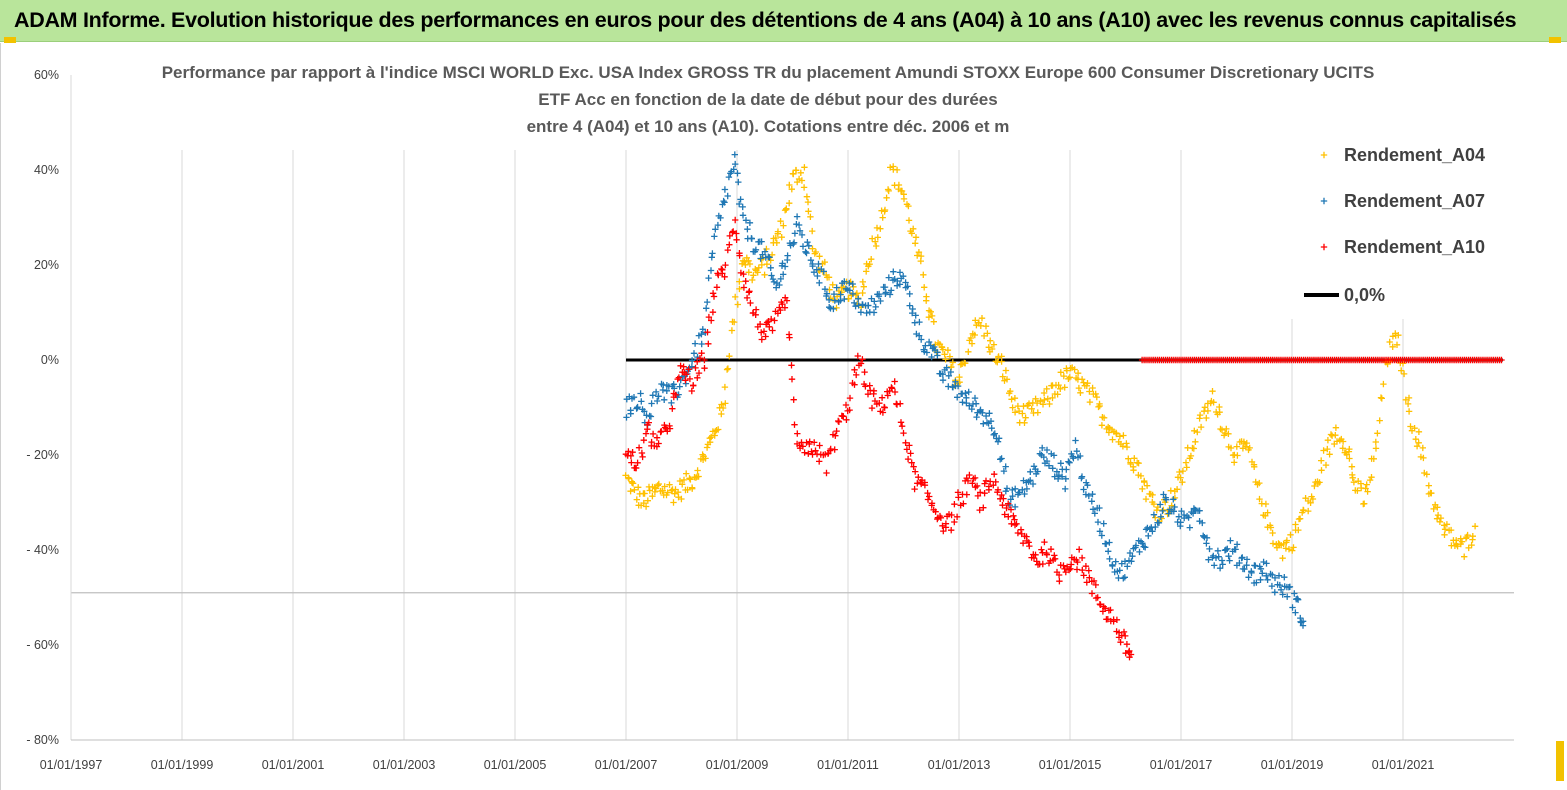 The image size is (1567, 790). I want to click on x-tick-label: 01/01/2015, so click(1070, 765).